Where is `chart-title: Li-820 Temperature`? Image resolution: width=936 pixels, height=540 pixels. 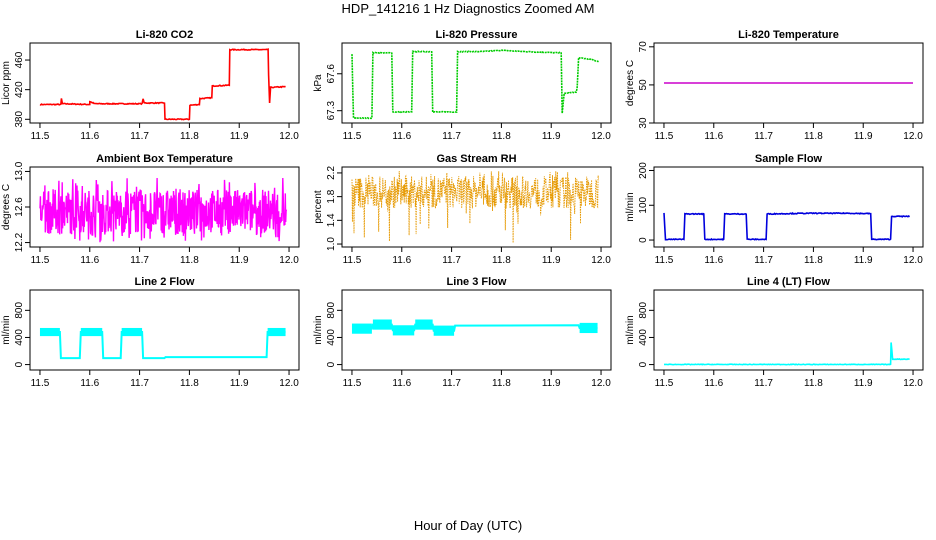 chart-title: Li-820 Temperature is located at coordinates (788, 35).